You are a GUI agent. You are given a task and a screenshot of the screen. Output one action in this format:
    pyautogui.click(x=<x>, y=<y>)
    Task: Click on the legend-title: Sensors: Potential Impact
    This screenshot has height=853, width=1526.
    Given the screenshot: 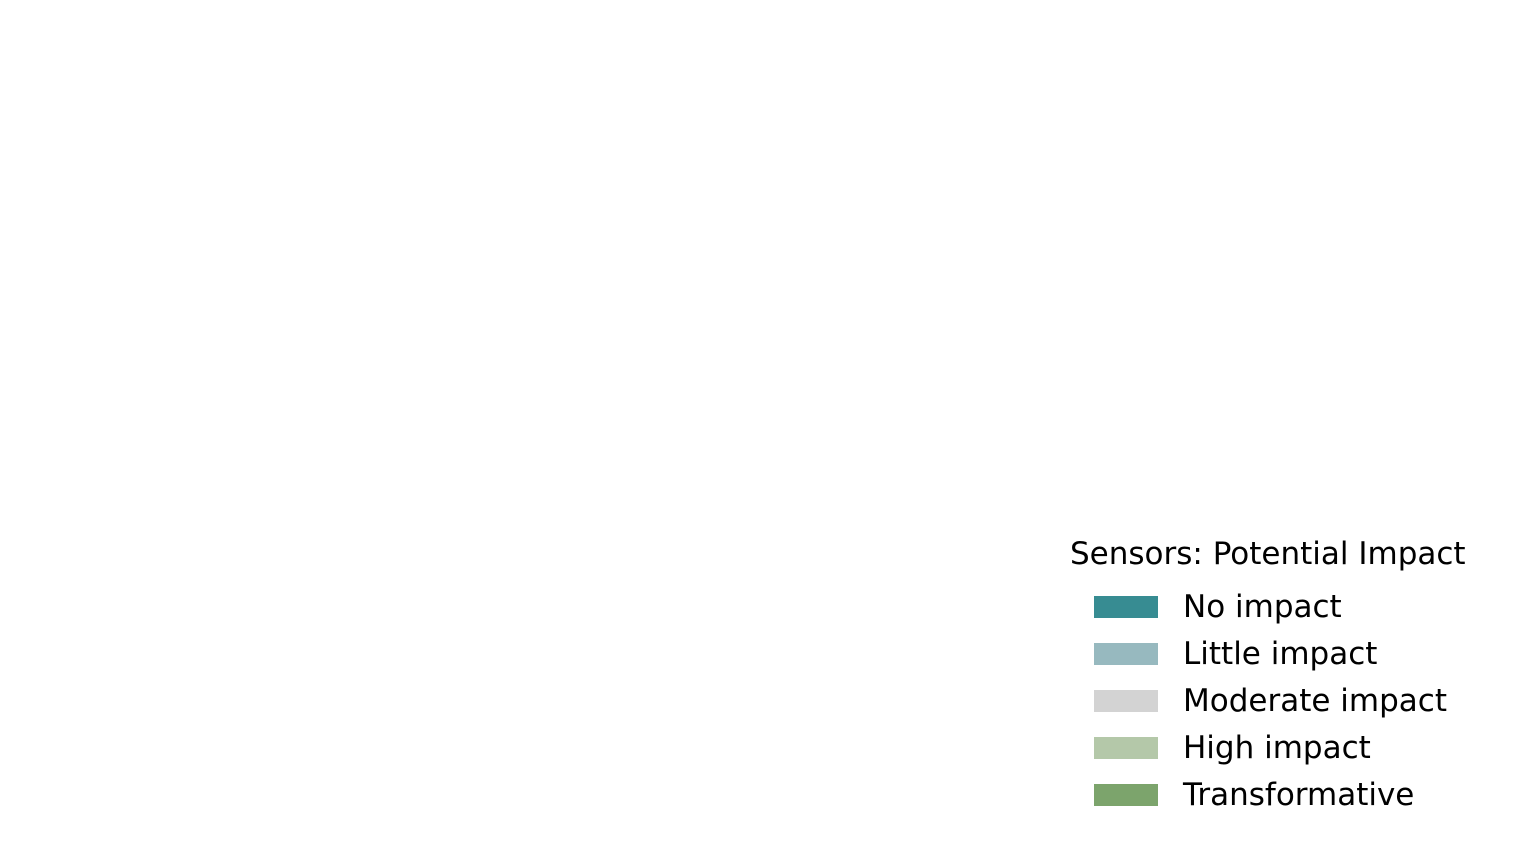 What is the action you would take?
    pyautogui.click(x=1268, y=554)
    